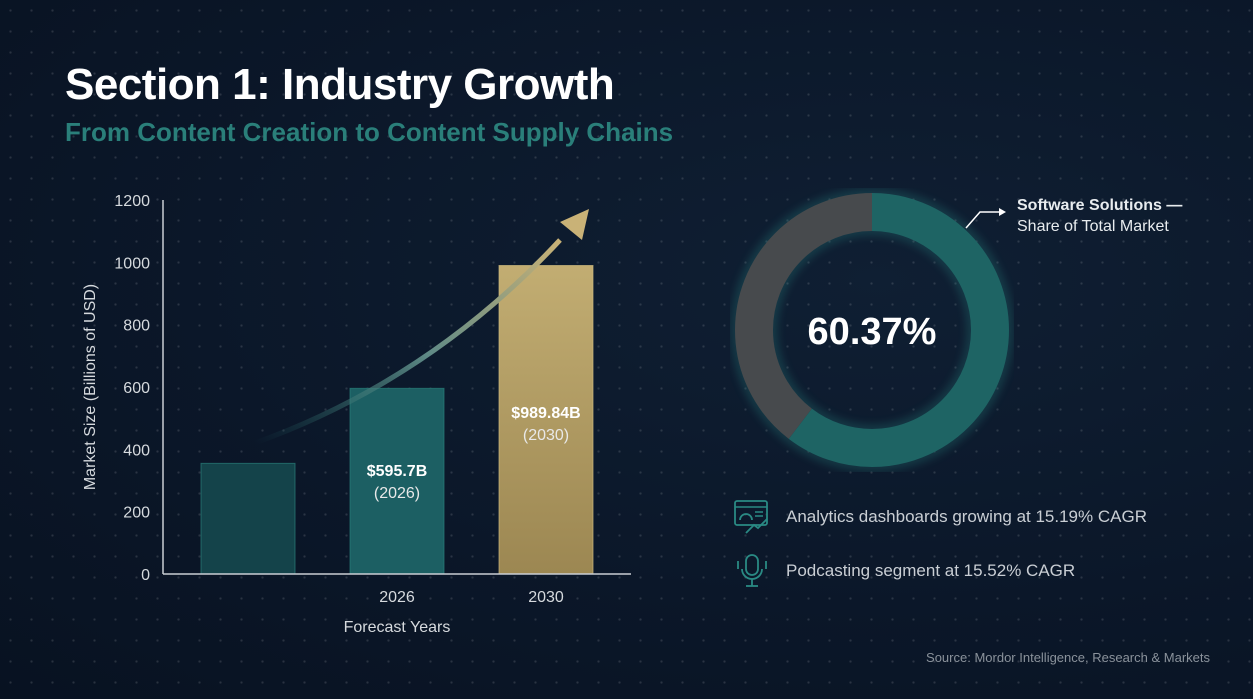  I want to click on podcast-microphone-icon, so click(752, 570).